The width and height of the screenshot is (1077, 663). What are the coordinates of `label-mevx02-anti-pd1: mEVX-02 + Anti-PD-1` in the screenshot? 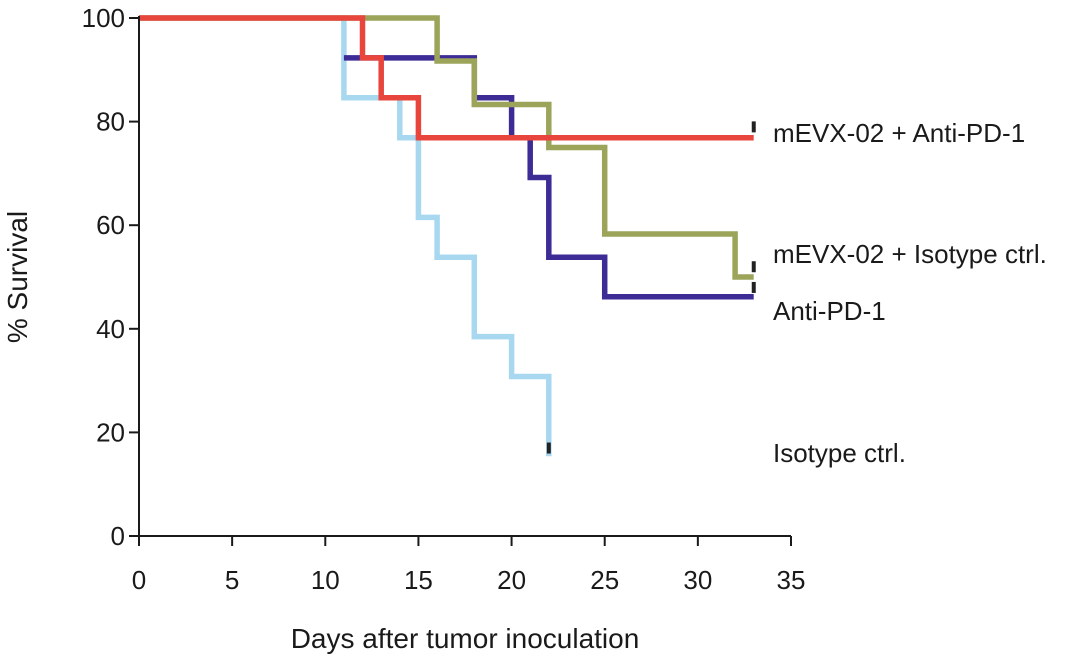 It's located at (899, 133).